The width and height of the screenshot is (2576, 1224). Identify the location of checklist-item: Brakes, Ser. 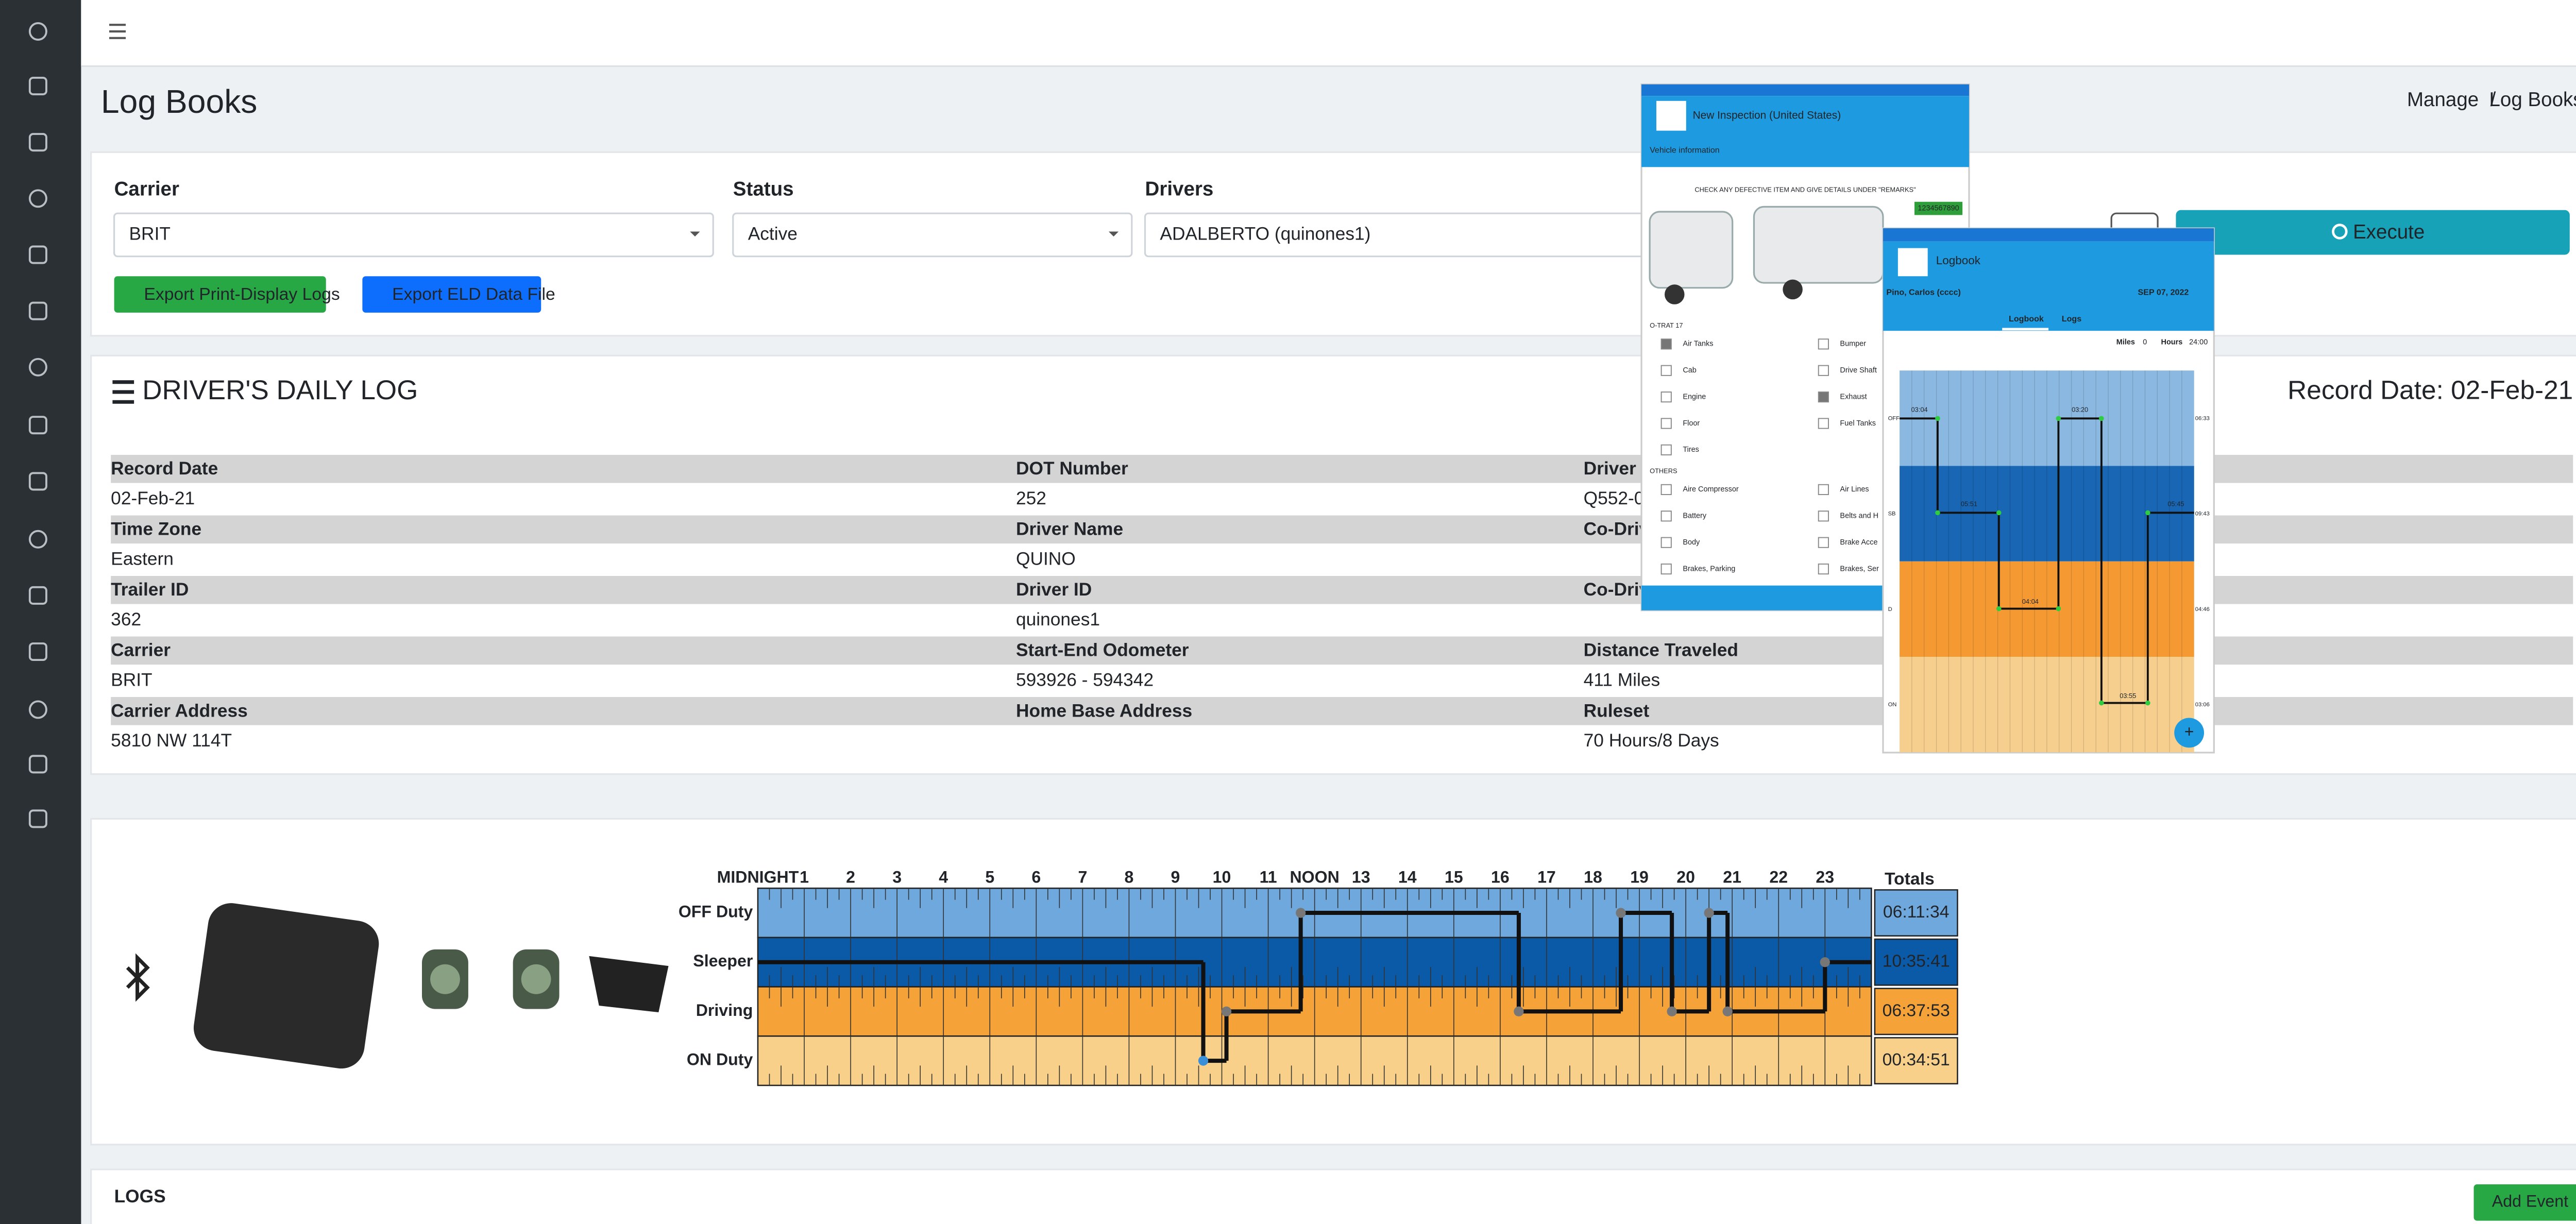
(1859, 569).